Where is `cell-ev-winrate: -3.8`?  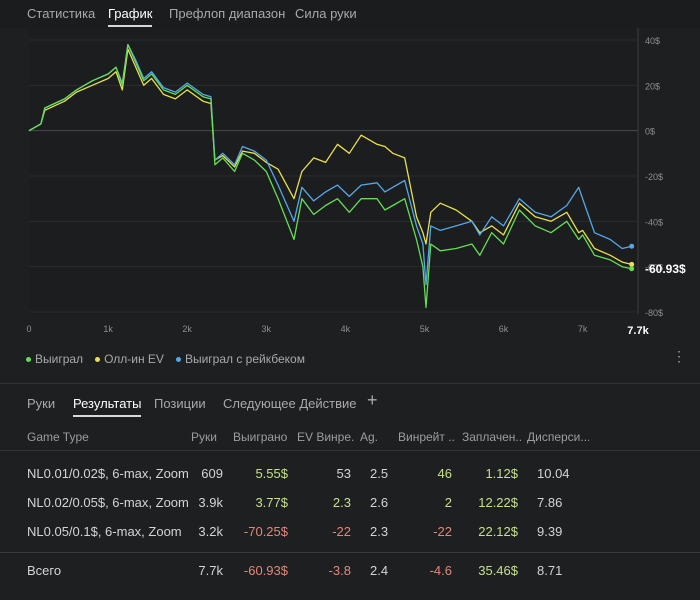
cell-ev-winrate: -3.8 is located at coordinates (339, 570).